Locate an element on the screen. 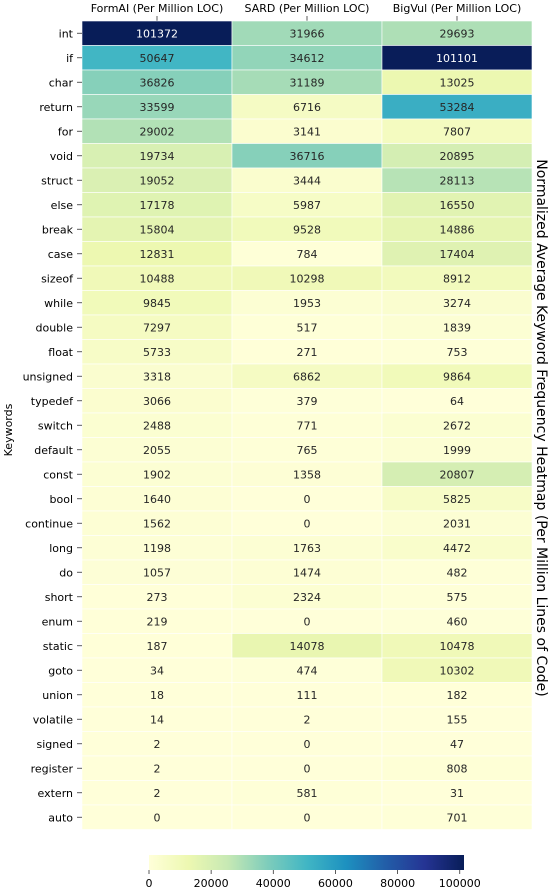 The width and height of the screenshot is (556, 893). cell-value-label: 34 is located at coordinates (157, 670).